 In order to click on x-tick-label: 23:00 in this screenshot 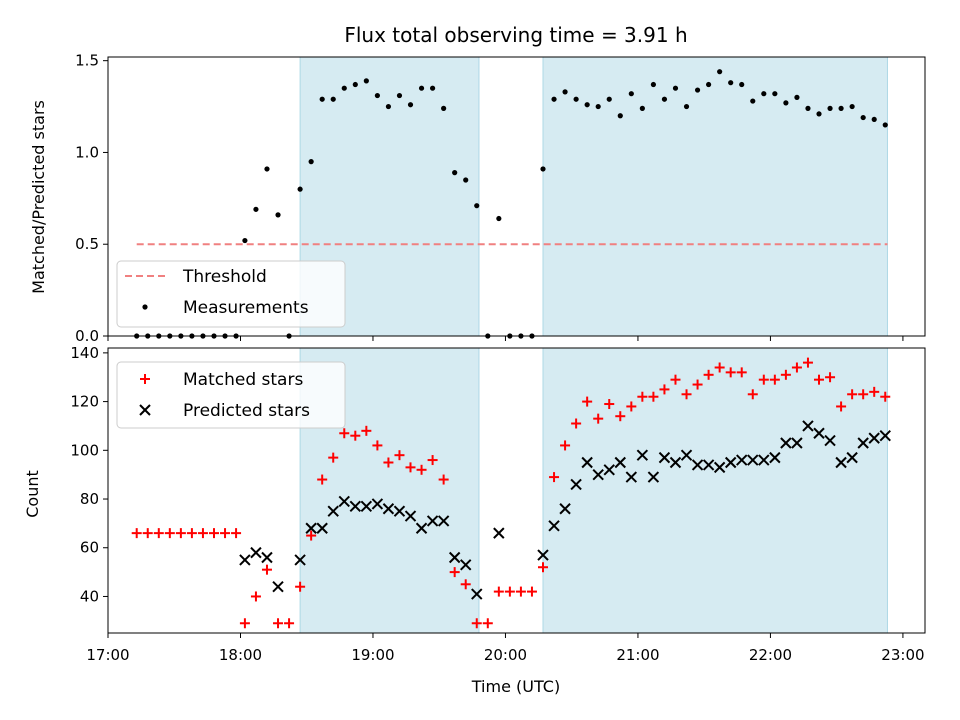, I will do `click(902, 655)`.